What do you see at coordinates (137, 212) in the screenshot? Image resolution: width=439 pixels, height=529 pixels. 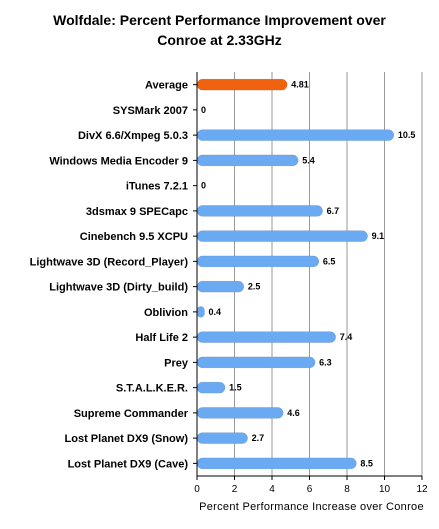 I see `category-label: 3dsmax 9 SPECapc` at bounding box center [137, 212].